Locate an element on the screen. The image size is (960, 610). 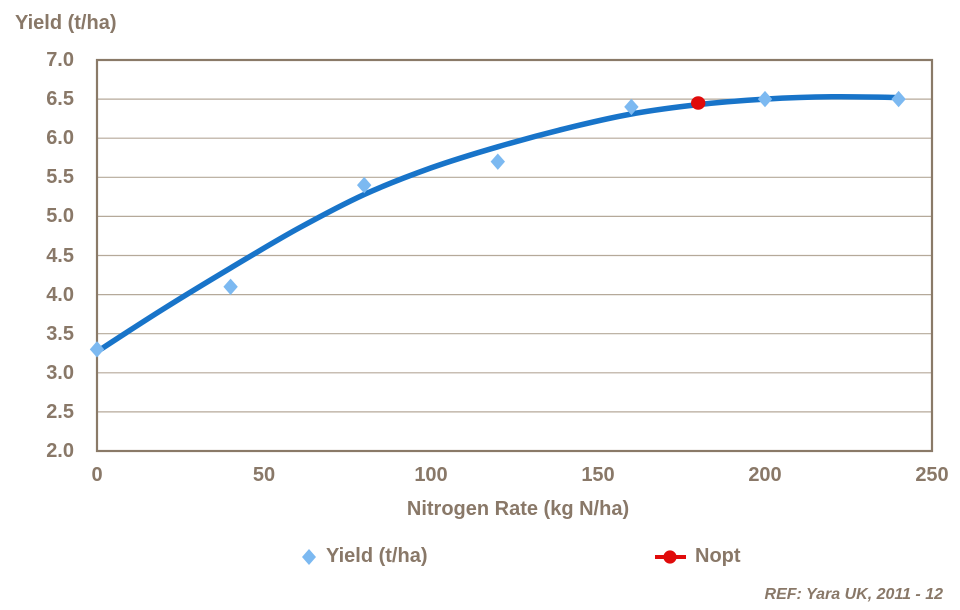
y-tick-label: 2.0 is located at coordinates (60, 451).